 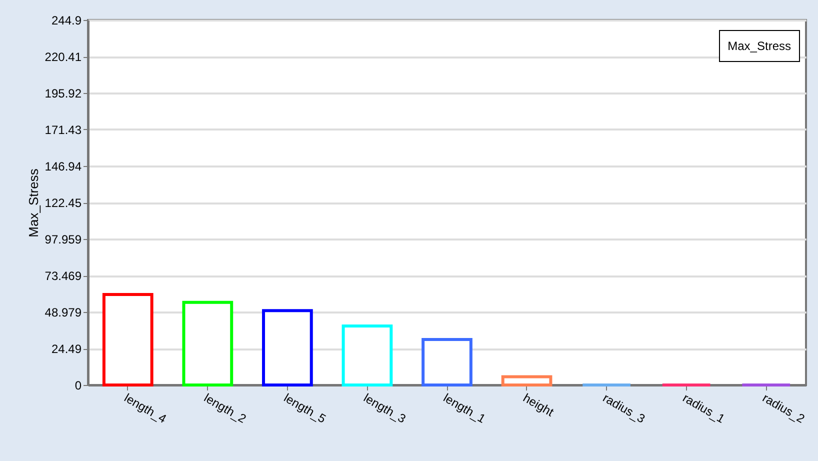 What do you see at coordinates (33, 203) in the screenshot?
I see `y-axis-title: Max_Stress` at bounding box center [33, 203].